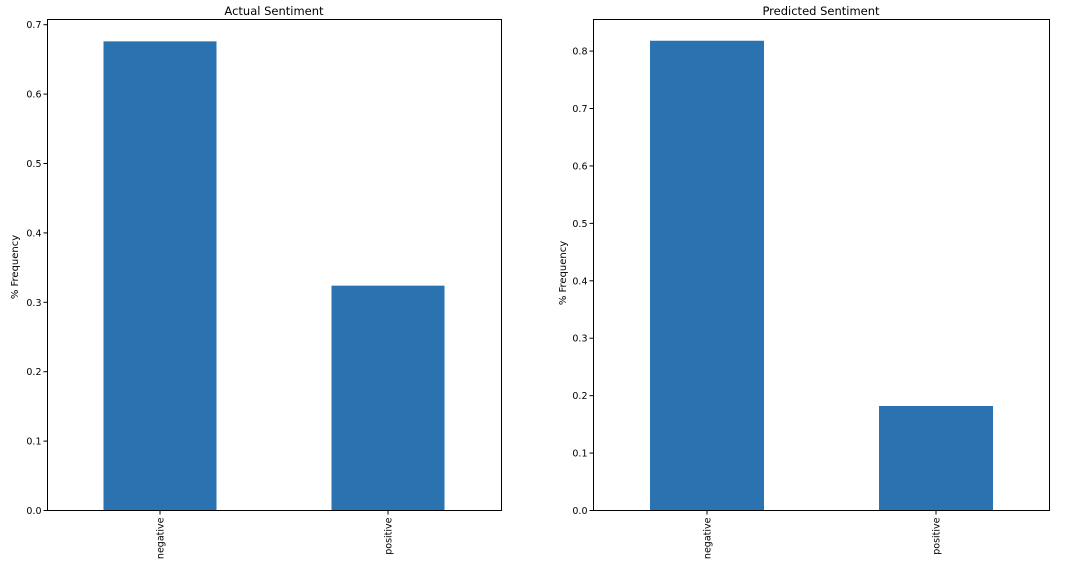 This screenshot has height=583, width=1075. What do you see at coordinates (579, 52) in the screenshot?
I see `y-tick-label: 0.8` at bounding box center [579, 52].